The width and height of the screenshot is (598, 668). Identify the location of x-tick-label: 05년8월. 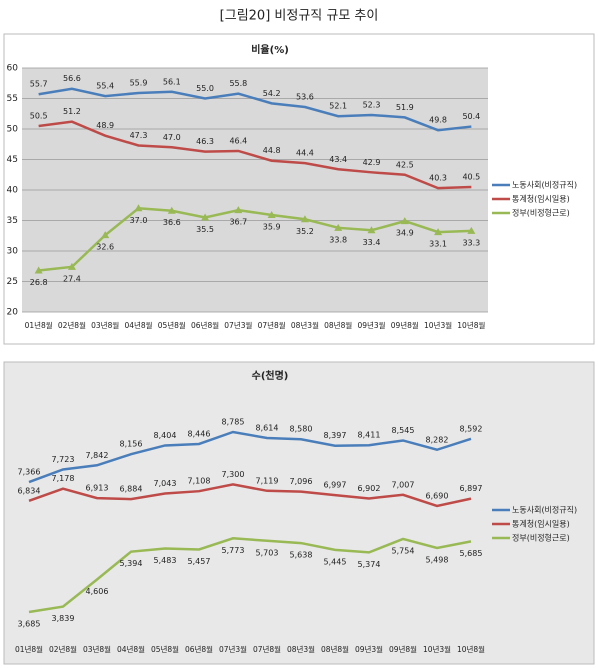
(165, 649).